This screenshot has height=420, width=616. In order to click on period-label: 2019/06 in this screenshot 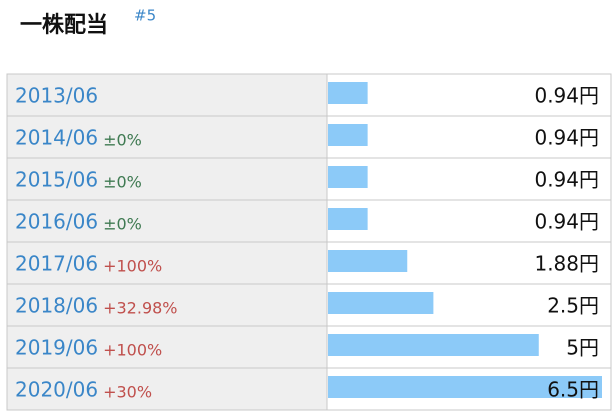, I will do `click(56, 348)`.